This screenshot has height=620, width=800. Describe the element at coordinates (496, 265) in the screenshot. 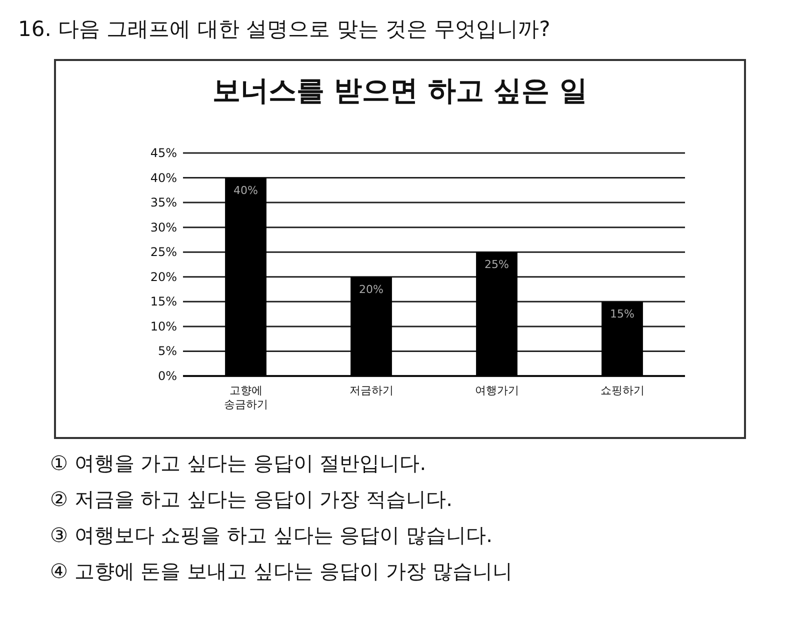

I see `data-label: 25%` at that location.